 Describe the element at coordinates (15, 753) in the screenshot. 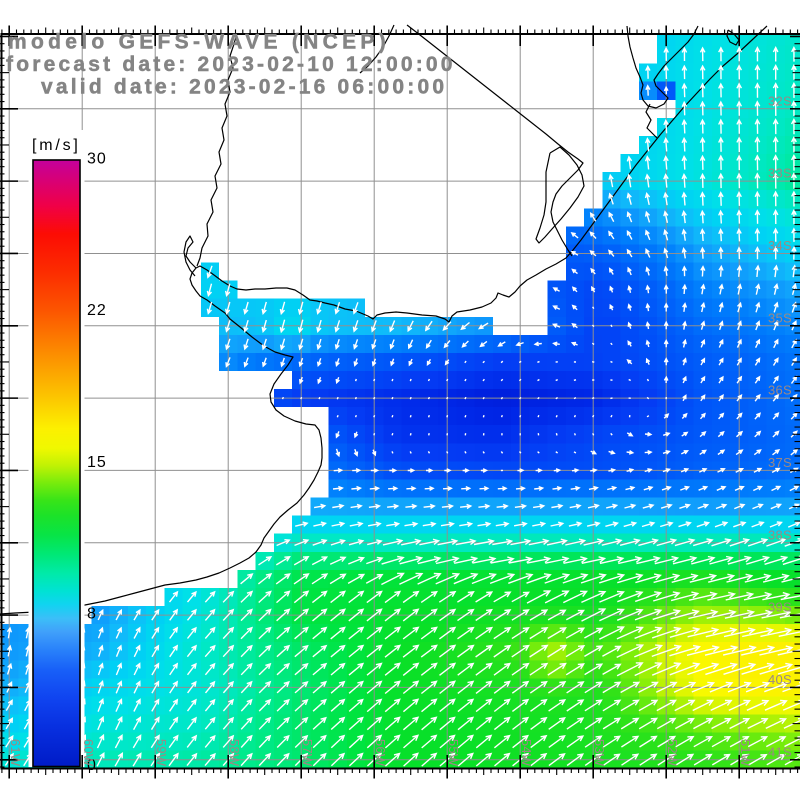

I see `svg-text: 61W` at that location.